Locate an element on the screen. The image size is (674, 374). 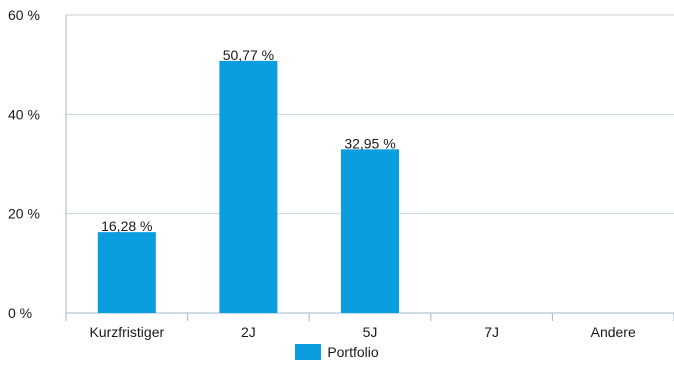
y-tick-label: 0 % is located at coordinates (20, 313).